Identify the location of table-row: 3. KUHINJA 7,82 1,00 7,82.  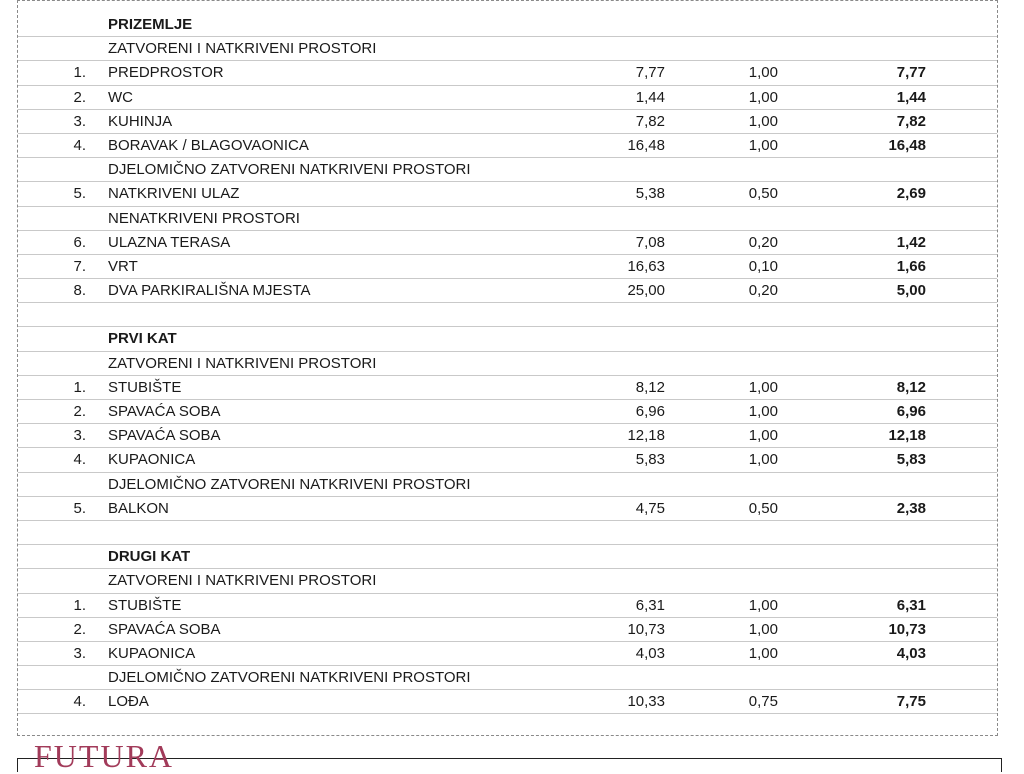
(507, 122).